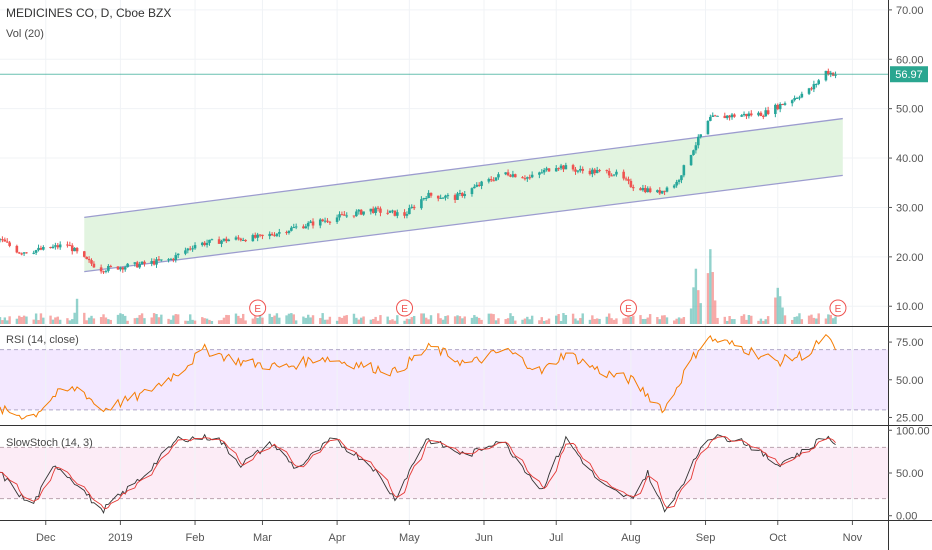 This screenshot has height=550, width=932. I want to click on channel-lower-line, so click(463, 223).